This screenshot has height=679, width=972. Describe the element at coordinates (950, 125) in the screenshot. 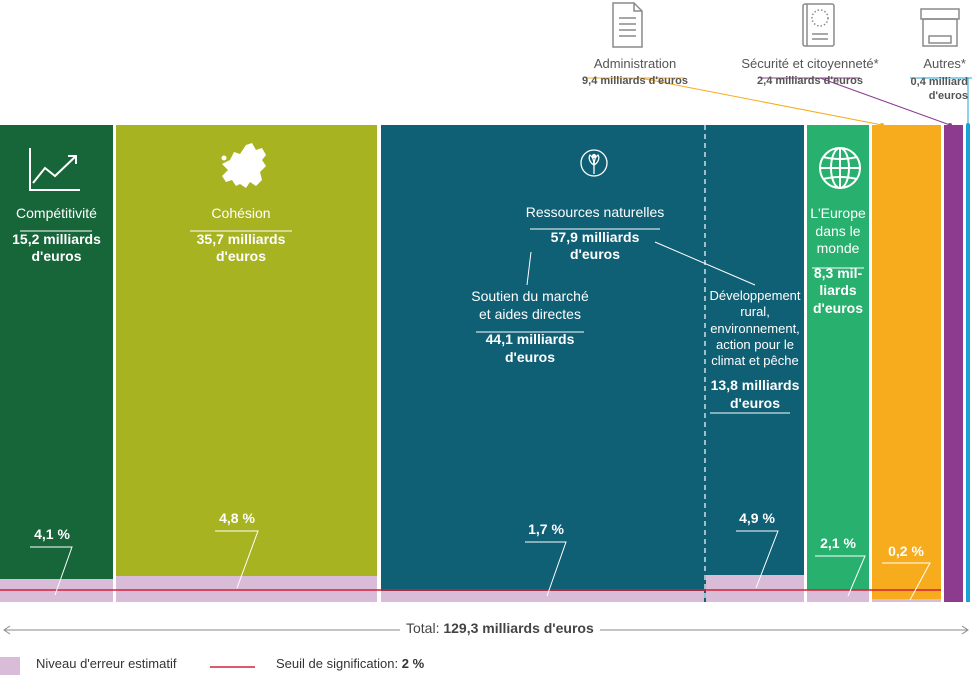

I see `leader-securite-dot` at that location.